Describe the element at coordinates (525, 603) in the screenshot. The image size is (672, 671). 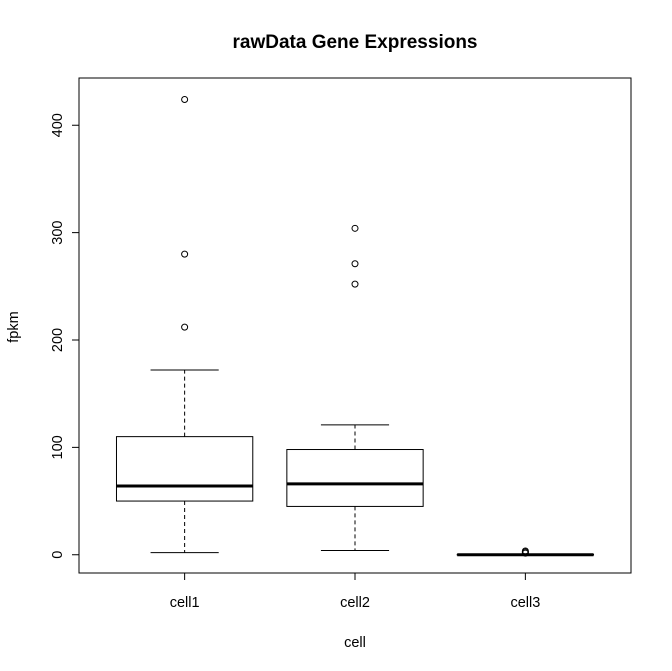
I see `x-tick-label: cell3` at that location.